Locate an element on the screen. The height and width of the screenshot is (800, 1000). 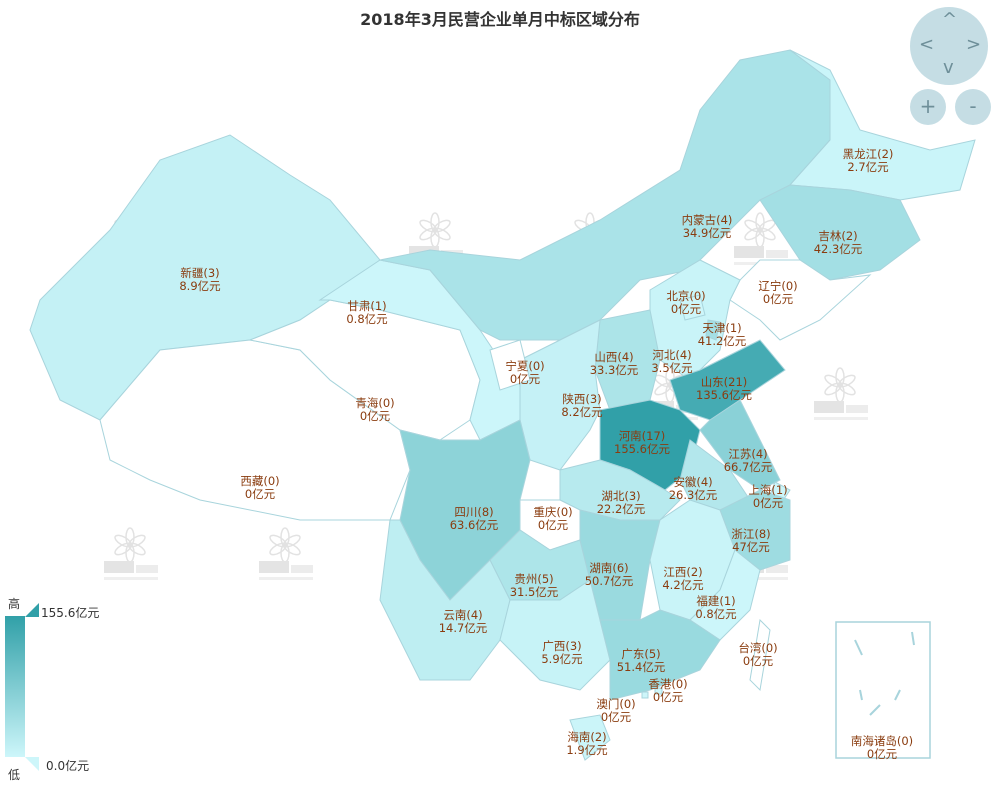
region-amount: 34.9亿元 is located at coordinates (707, 233).